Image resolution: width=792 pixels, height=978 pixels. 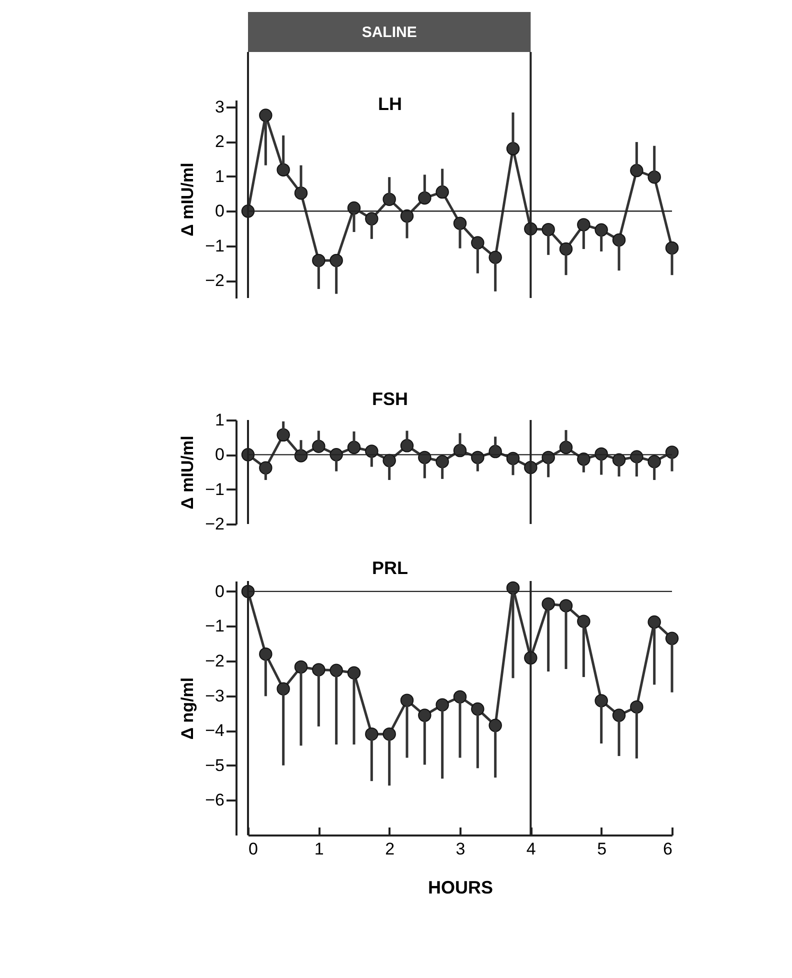 What do you see at coordinates (531, 849) in the screenshot?
I see `x-tick-label: 4` at bounding box center [531, 849].